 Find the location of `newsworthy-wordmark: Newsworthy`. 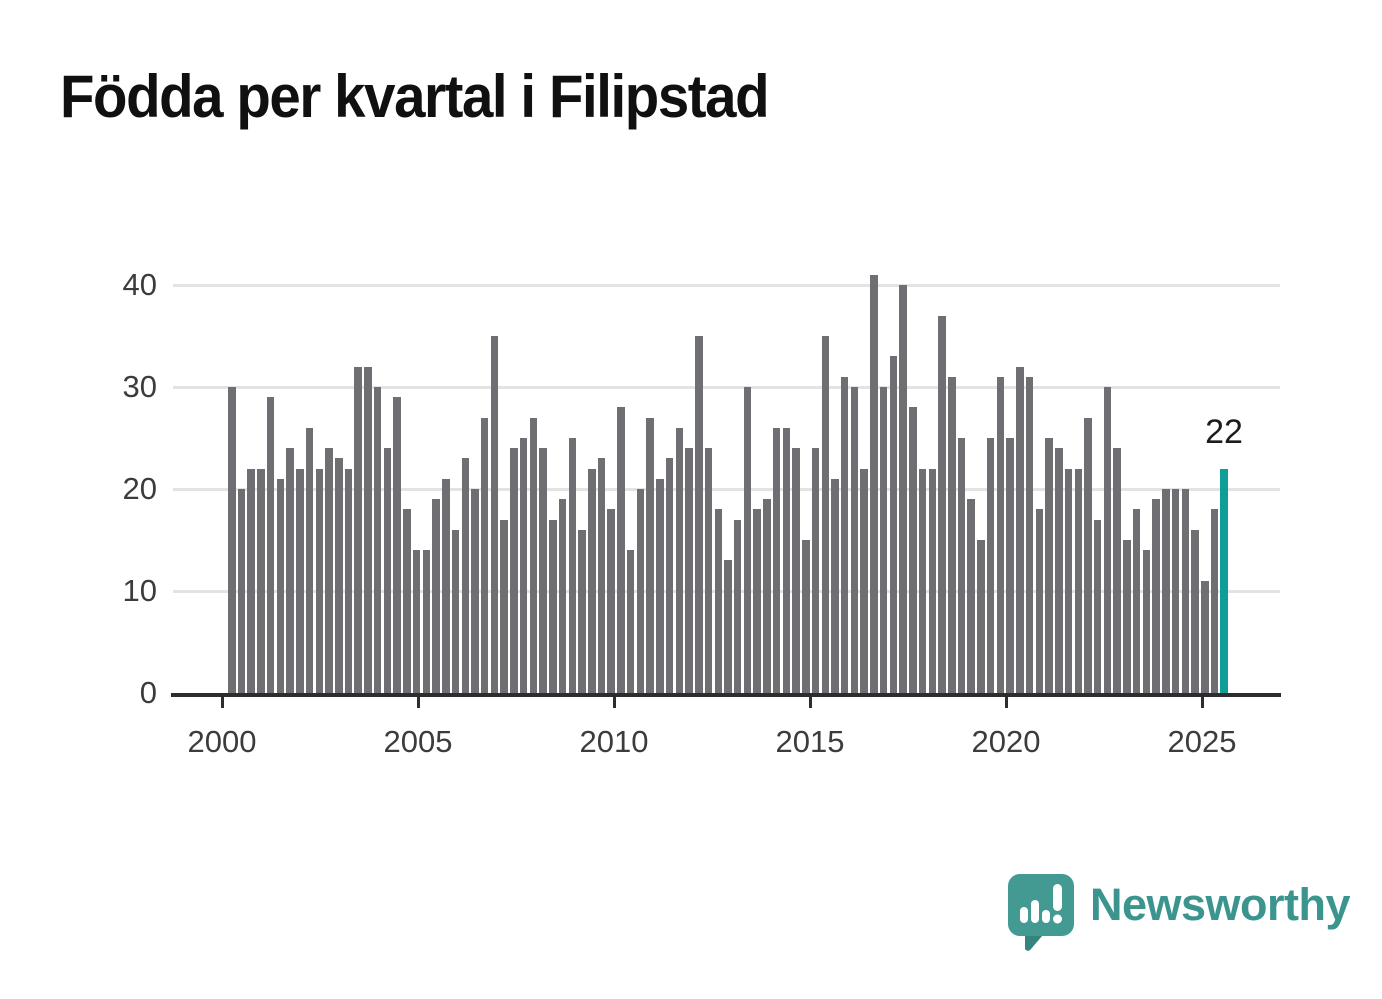

newsworthy-wordmark: Newsworthy is located at coordinates (1220, 904).